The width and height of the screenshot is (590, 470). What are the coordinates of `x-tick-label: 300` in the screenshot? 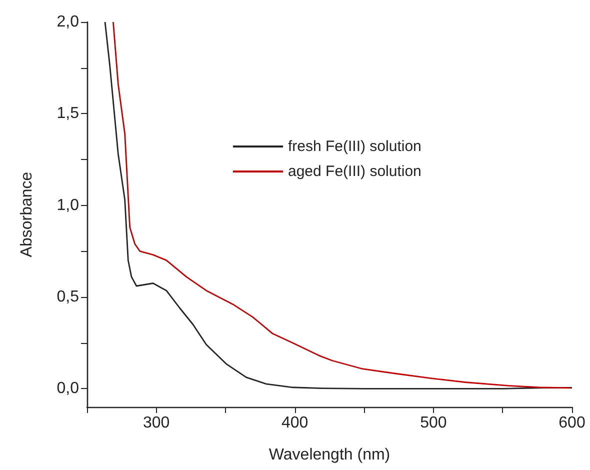 It's located at (156, 423).